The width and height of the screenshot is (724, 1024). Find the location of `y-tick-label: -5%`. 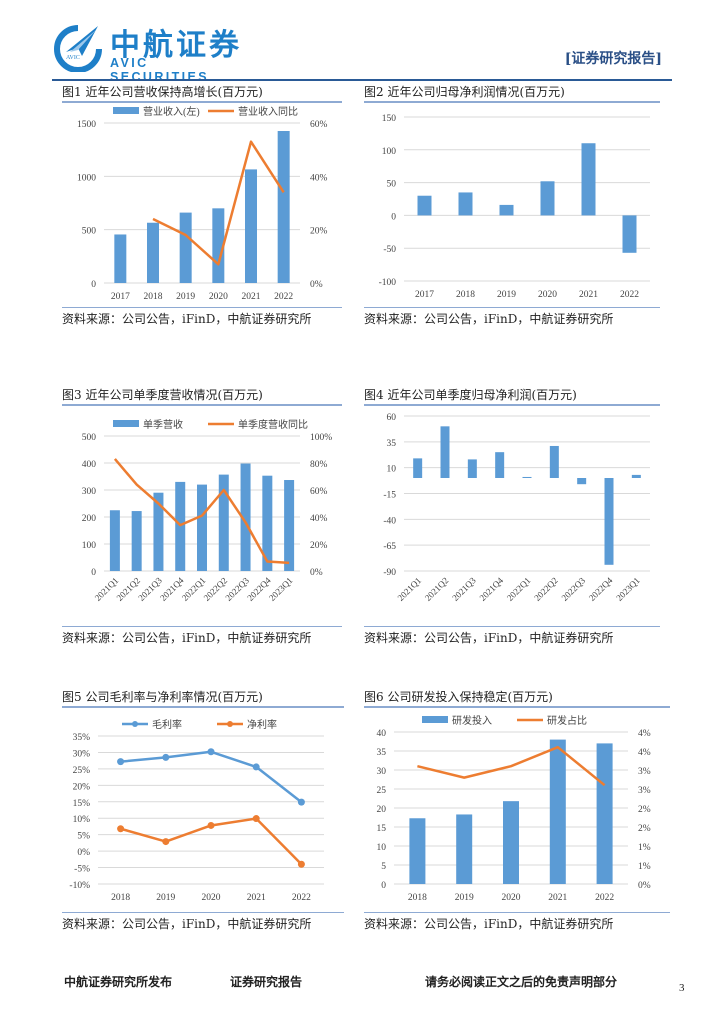

y-tick-label: -5% is located at coordinates (82, 869).